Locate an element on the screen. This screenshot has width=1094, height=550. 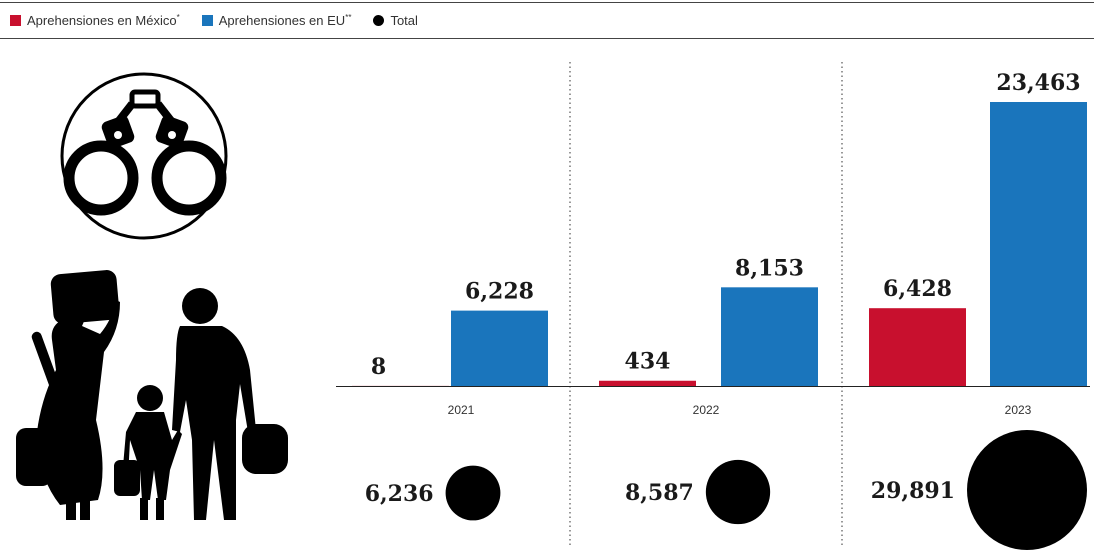
total-circle-2021 is located at coordinates (473, 493).